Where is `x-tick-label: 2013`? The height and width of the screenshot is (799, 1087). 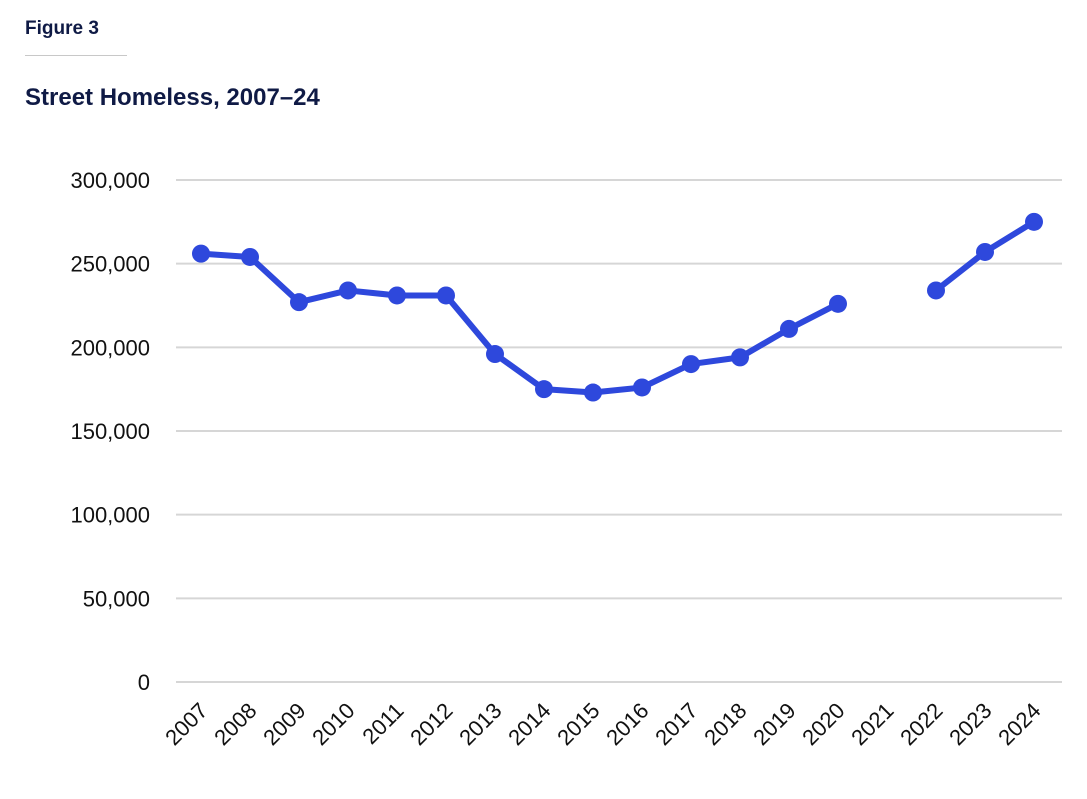 x-tick-label: 2013 is located at coordinates (480, 724).